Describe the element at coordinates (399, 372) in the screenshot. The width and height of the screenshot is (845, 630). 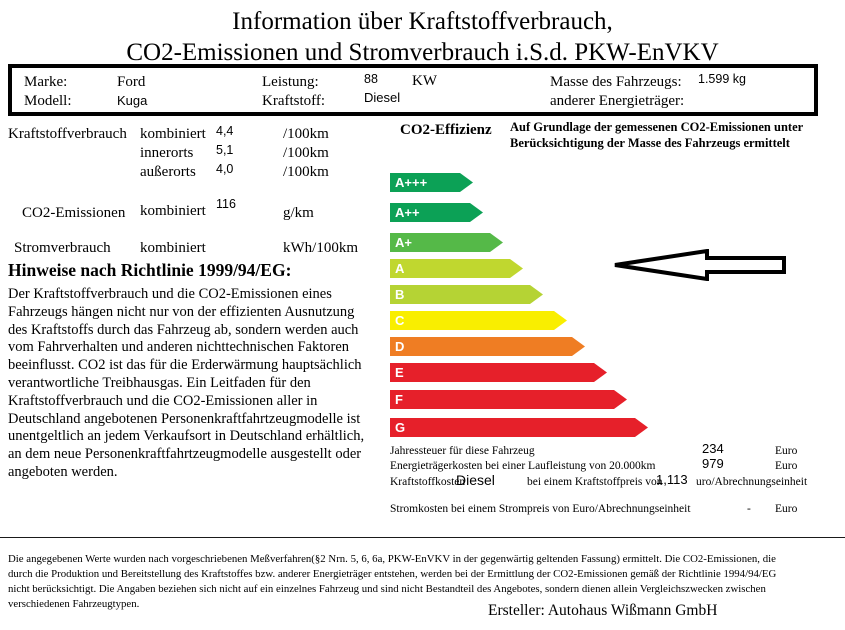
I see `bar-label: E` at that location.